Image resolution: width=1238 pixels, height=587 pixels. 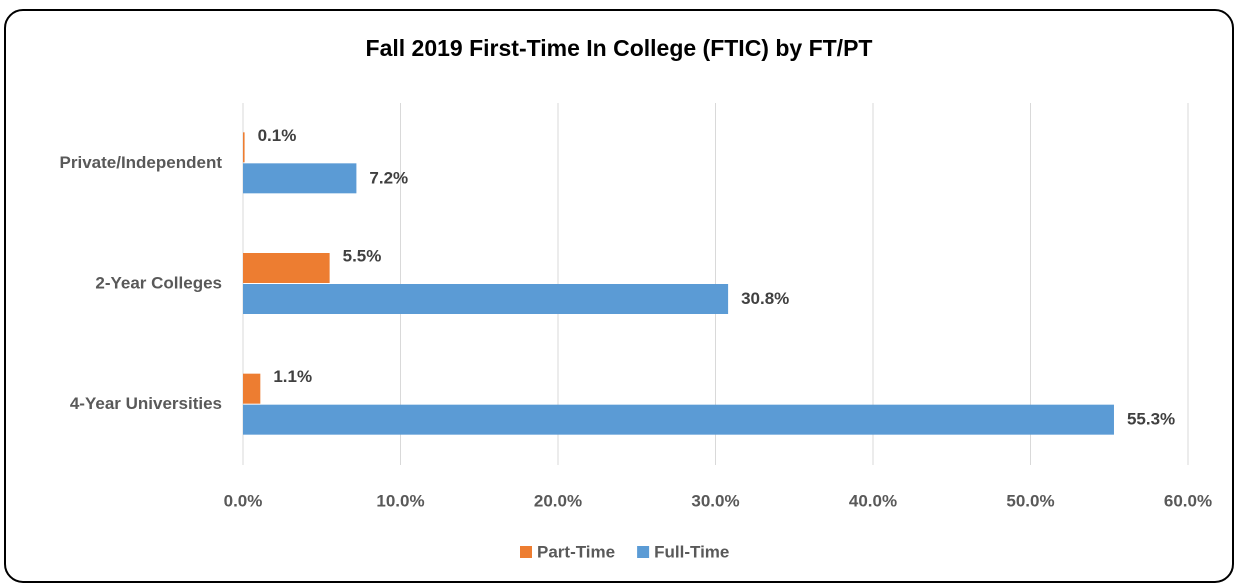 What do you see at coordinates (765, 298) in the screenshot?
I see `data-label: 30.8%` at bounding box center [765, 298].